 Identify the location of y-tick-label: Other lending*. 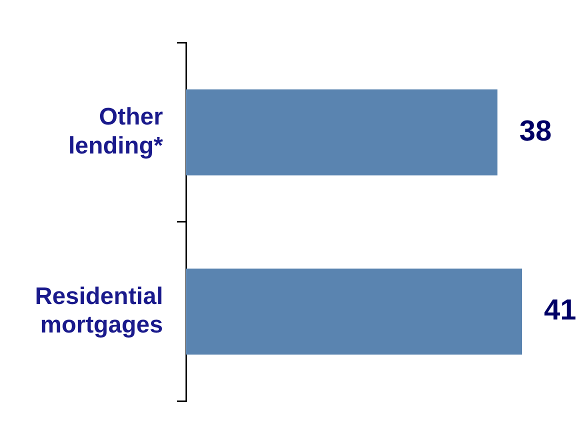
(116, 132).